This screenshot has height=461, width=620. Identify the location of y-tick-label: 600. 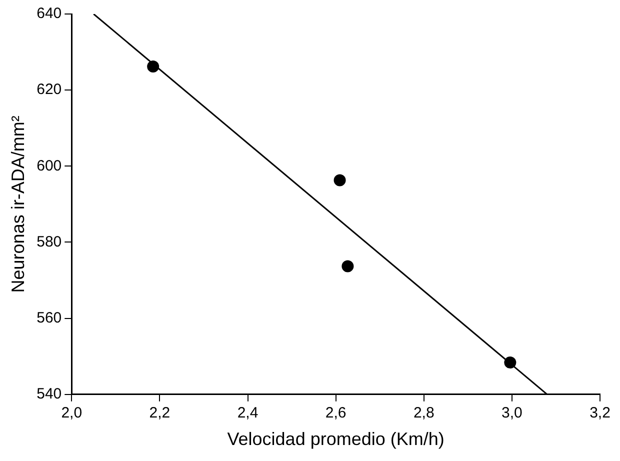
(49, 165).